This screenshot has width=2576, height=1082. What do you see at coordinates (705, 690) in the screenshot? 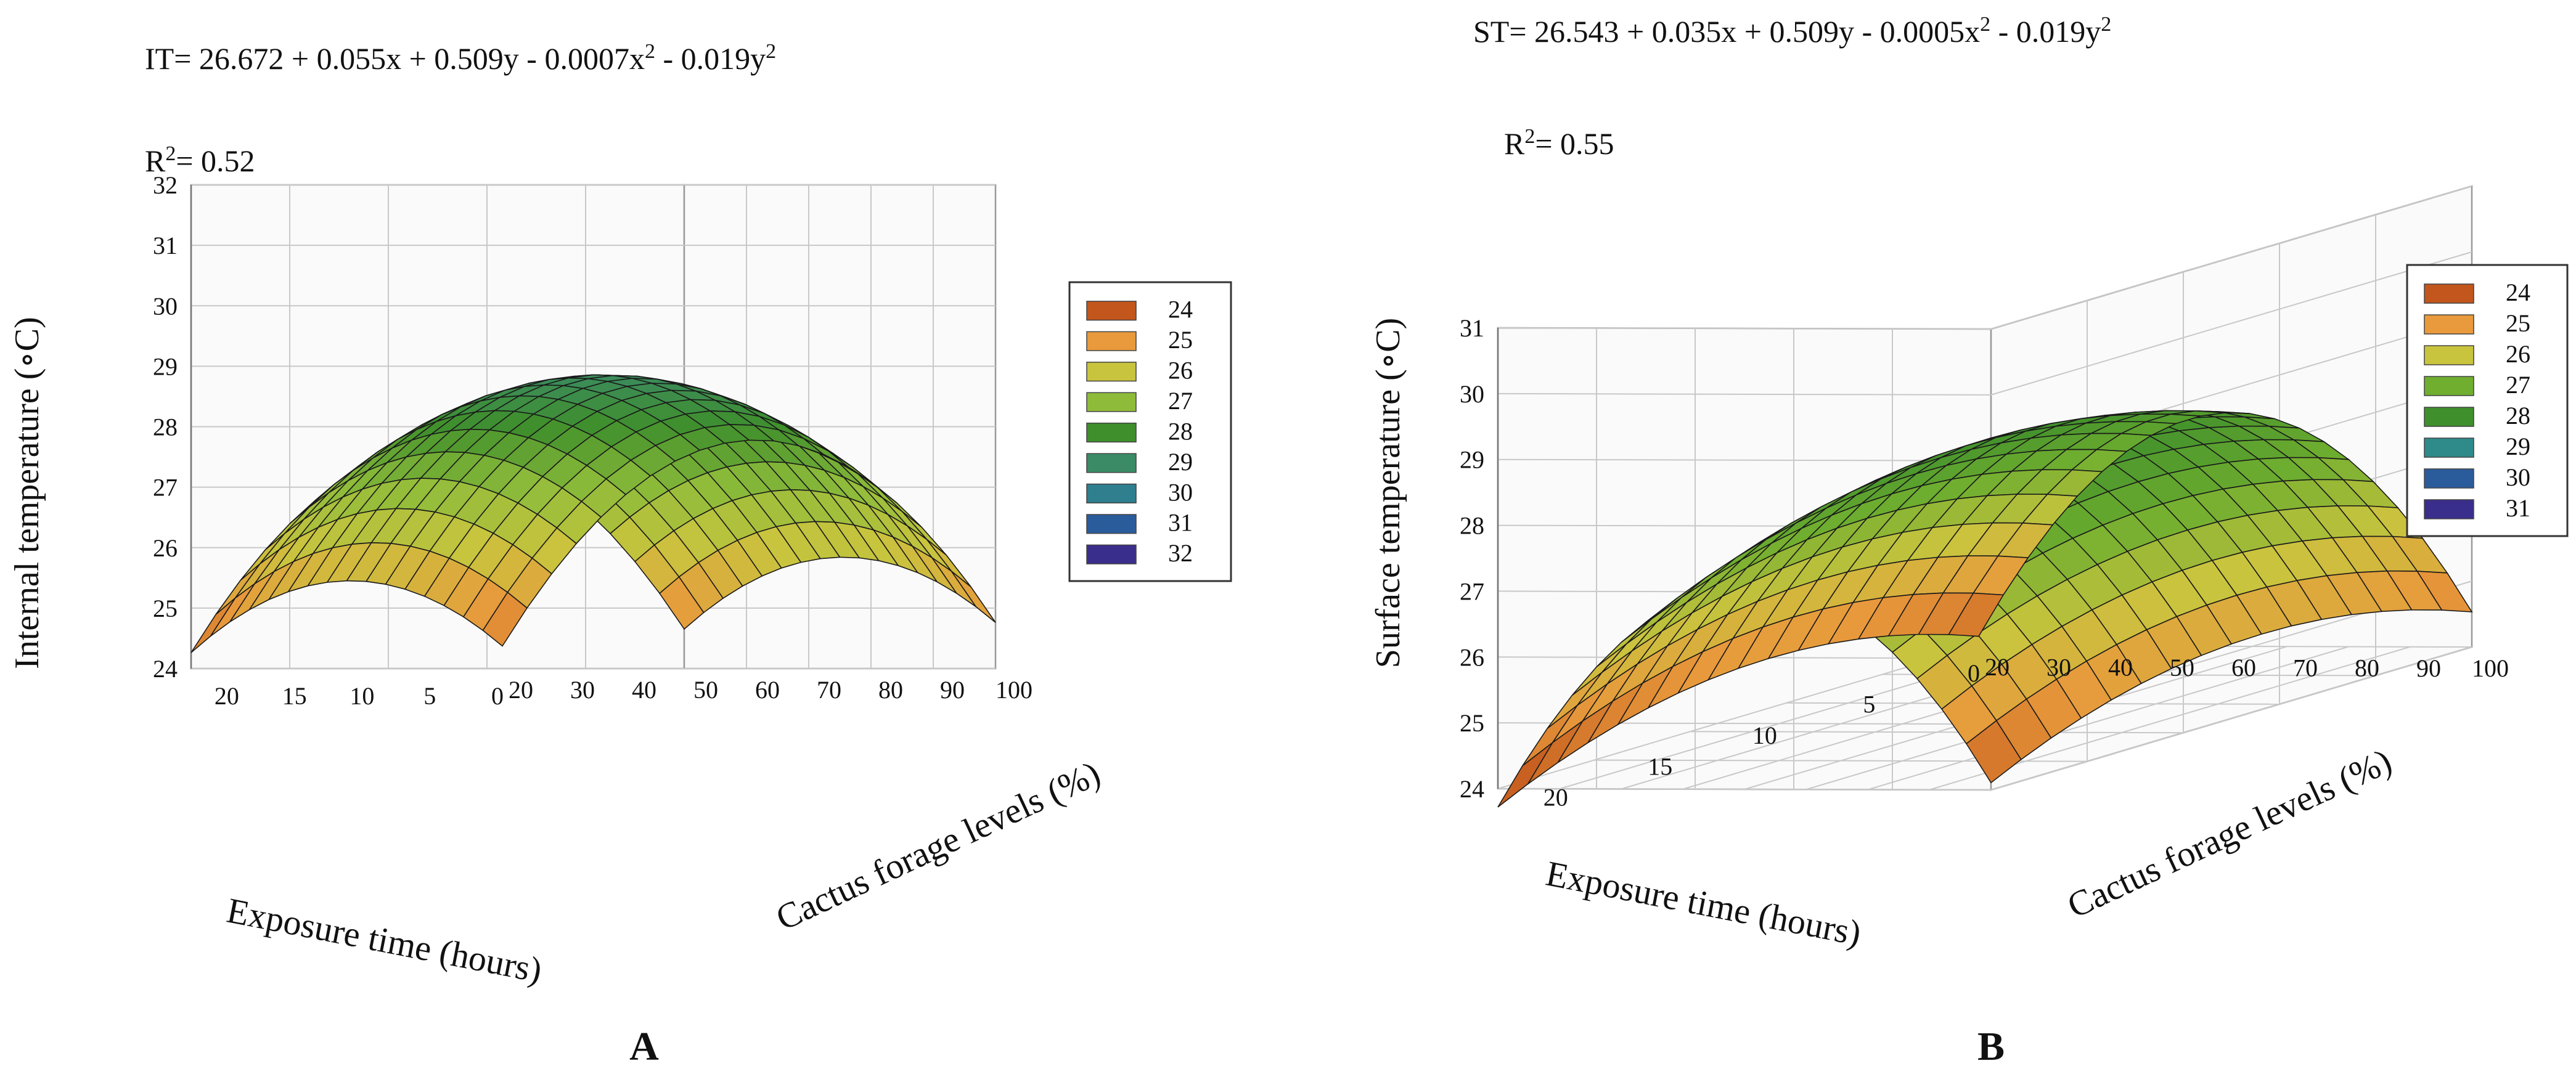
I see `panel-a-y-tick-label: 50` at bounding box center [705, 690].